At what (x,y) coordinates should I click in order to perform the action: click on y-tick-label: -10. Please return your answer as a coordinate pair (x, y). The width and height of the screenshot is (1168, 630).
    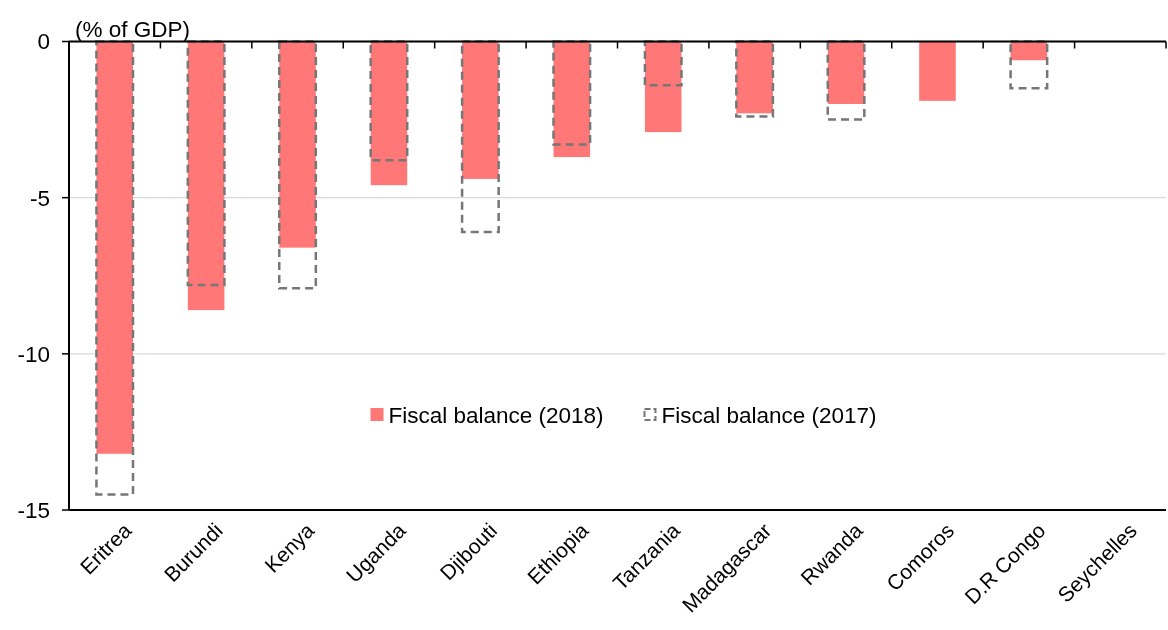
    Looking at the image, I should click on (33, 354).